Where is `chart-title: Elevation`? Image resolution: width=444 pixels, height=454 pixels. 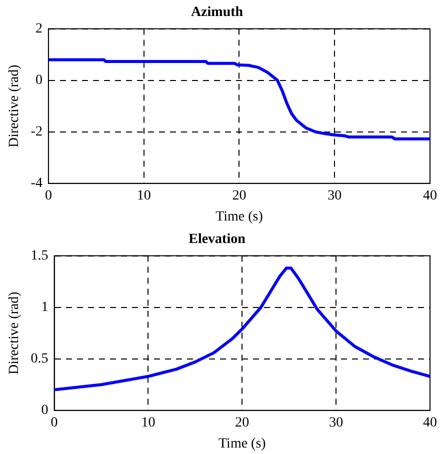
chart-title: Elevation is located at coordinates (217, 240).